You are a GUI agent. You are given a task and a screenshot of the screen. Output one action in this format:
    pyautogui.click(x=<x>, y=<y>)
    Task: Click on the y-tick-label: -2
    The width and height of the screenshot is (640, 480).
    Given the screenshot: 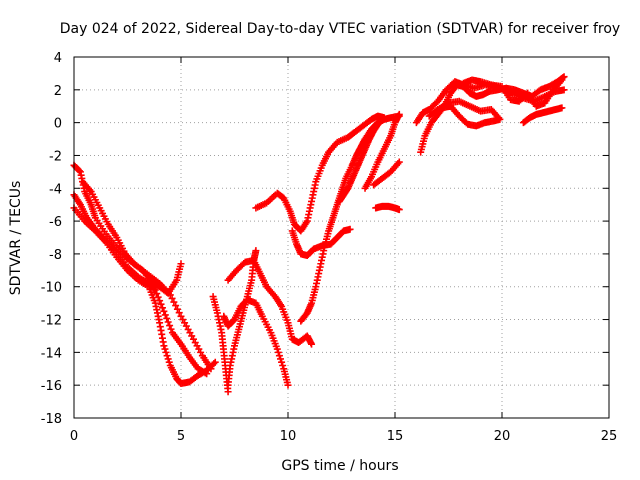 What is the action you would take?
    pyautogui.click(x=55, y=156)
    